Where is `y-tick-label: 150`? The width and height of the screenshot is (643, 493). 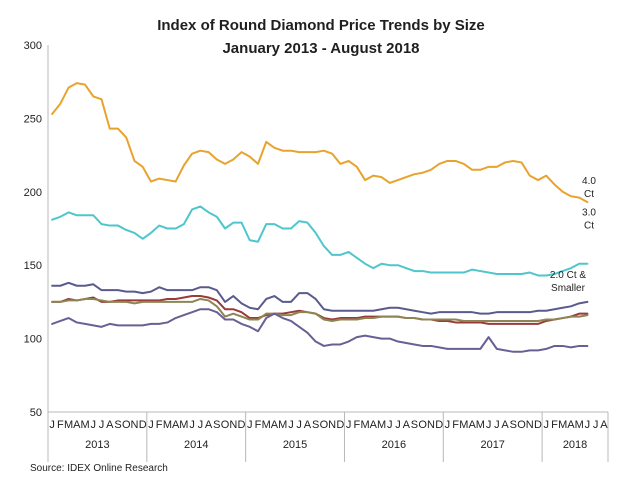 y-tick-label: 150 is located at coordinates (33, 266).